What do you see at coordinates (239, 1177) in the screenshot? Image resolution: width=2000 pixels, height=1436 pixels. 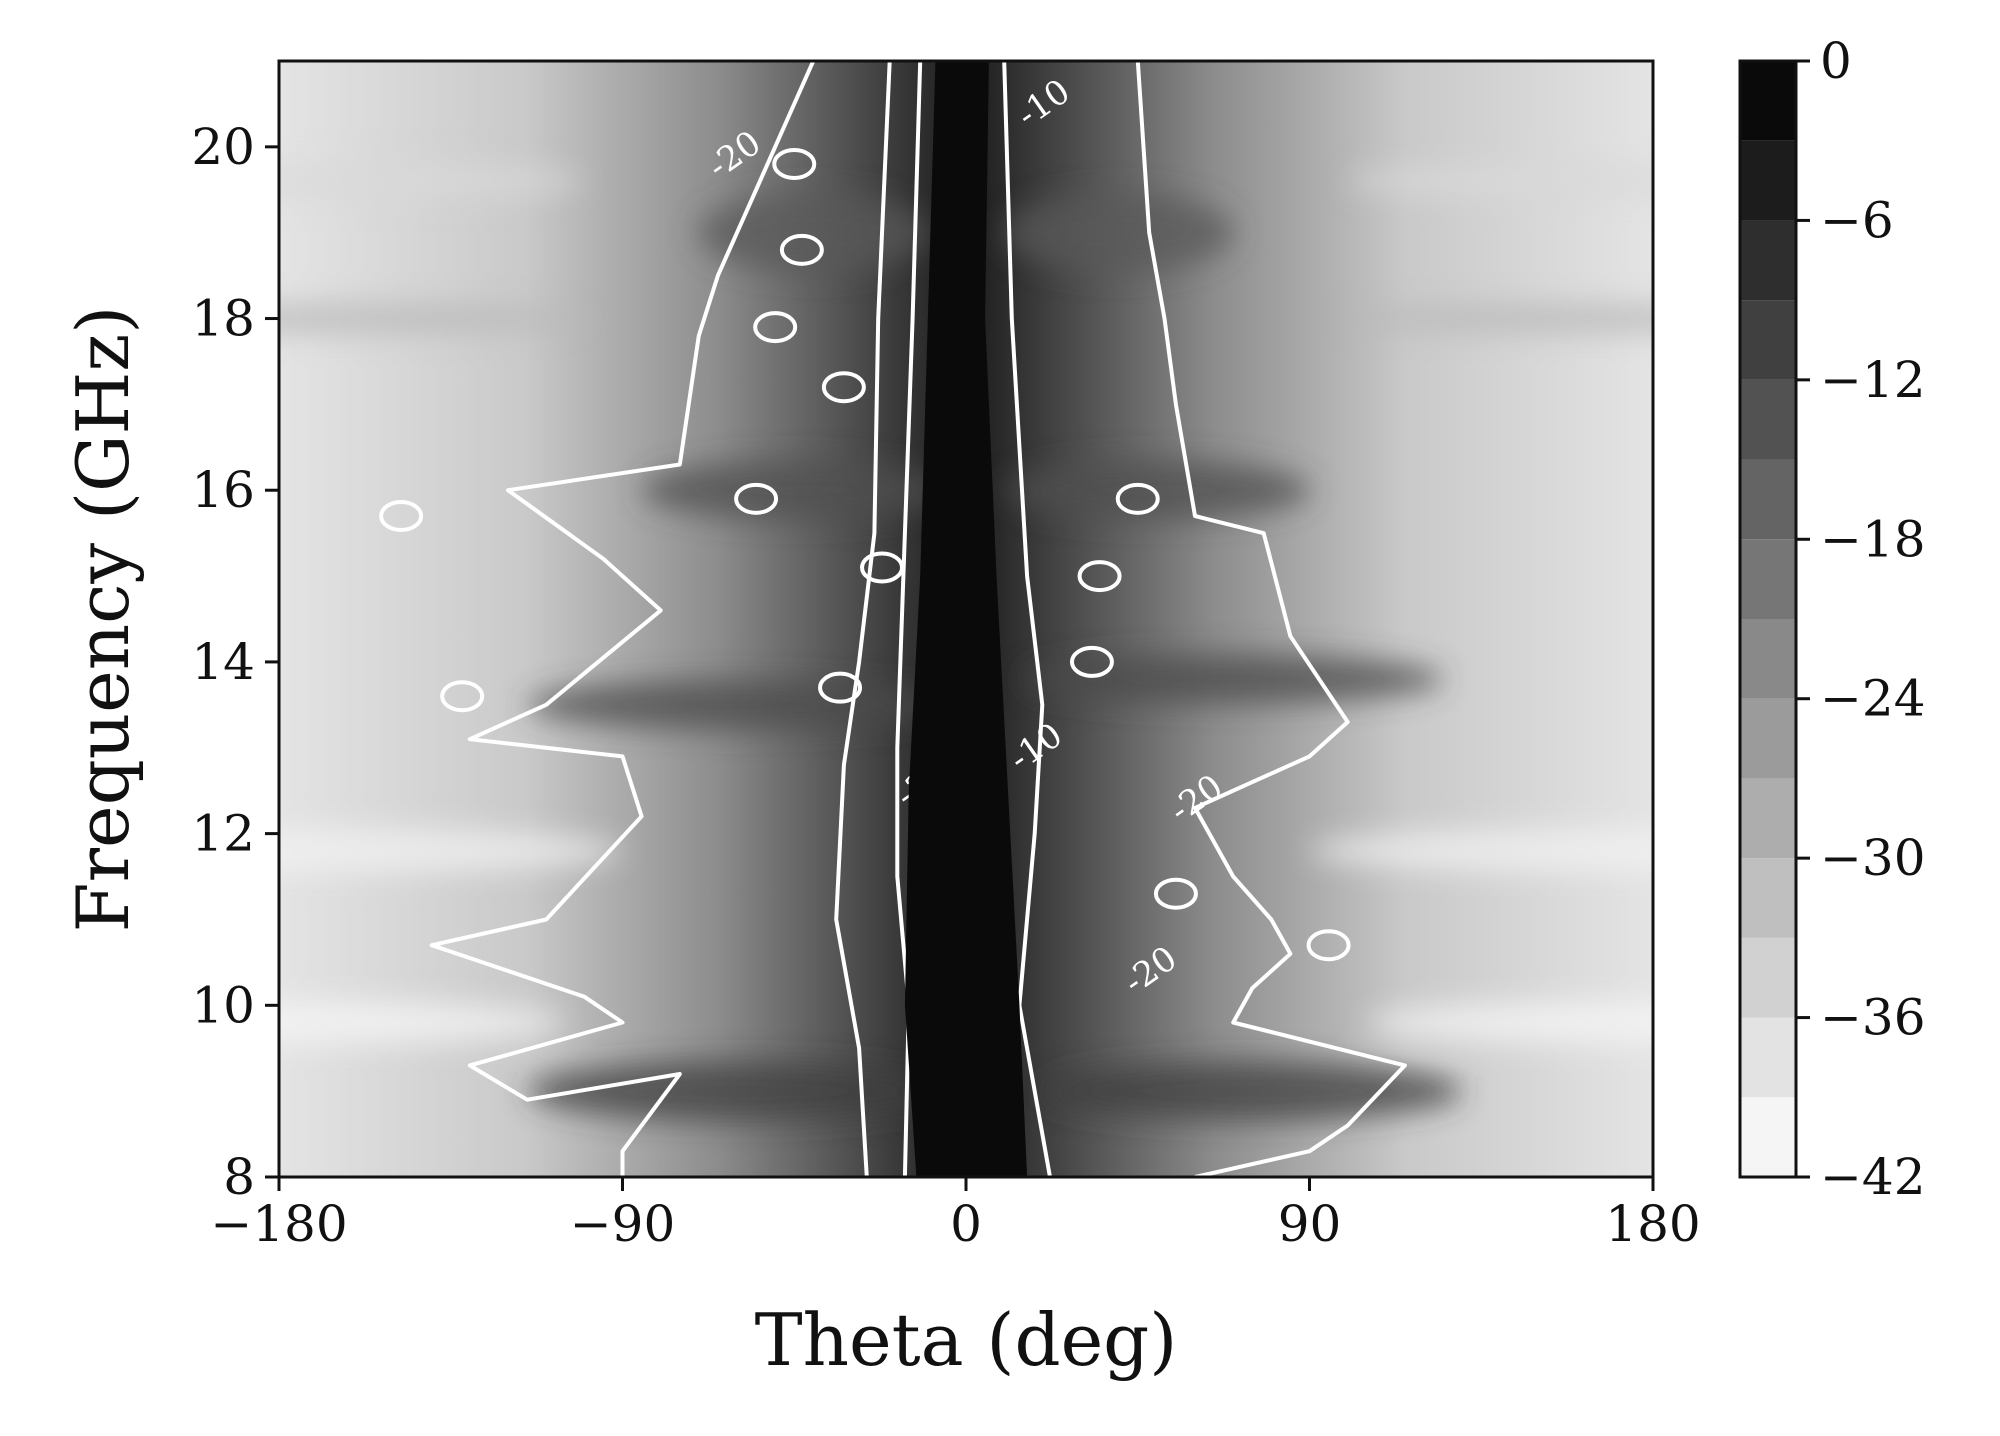 I see `y-tick-label-0: 8` at bounding box center [239, 1177].